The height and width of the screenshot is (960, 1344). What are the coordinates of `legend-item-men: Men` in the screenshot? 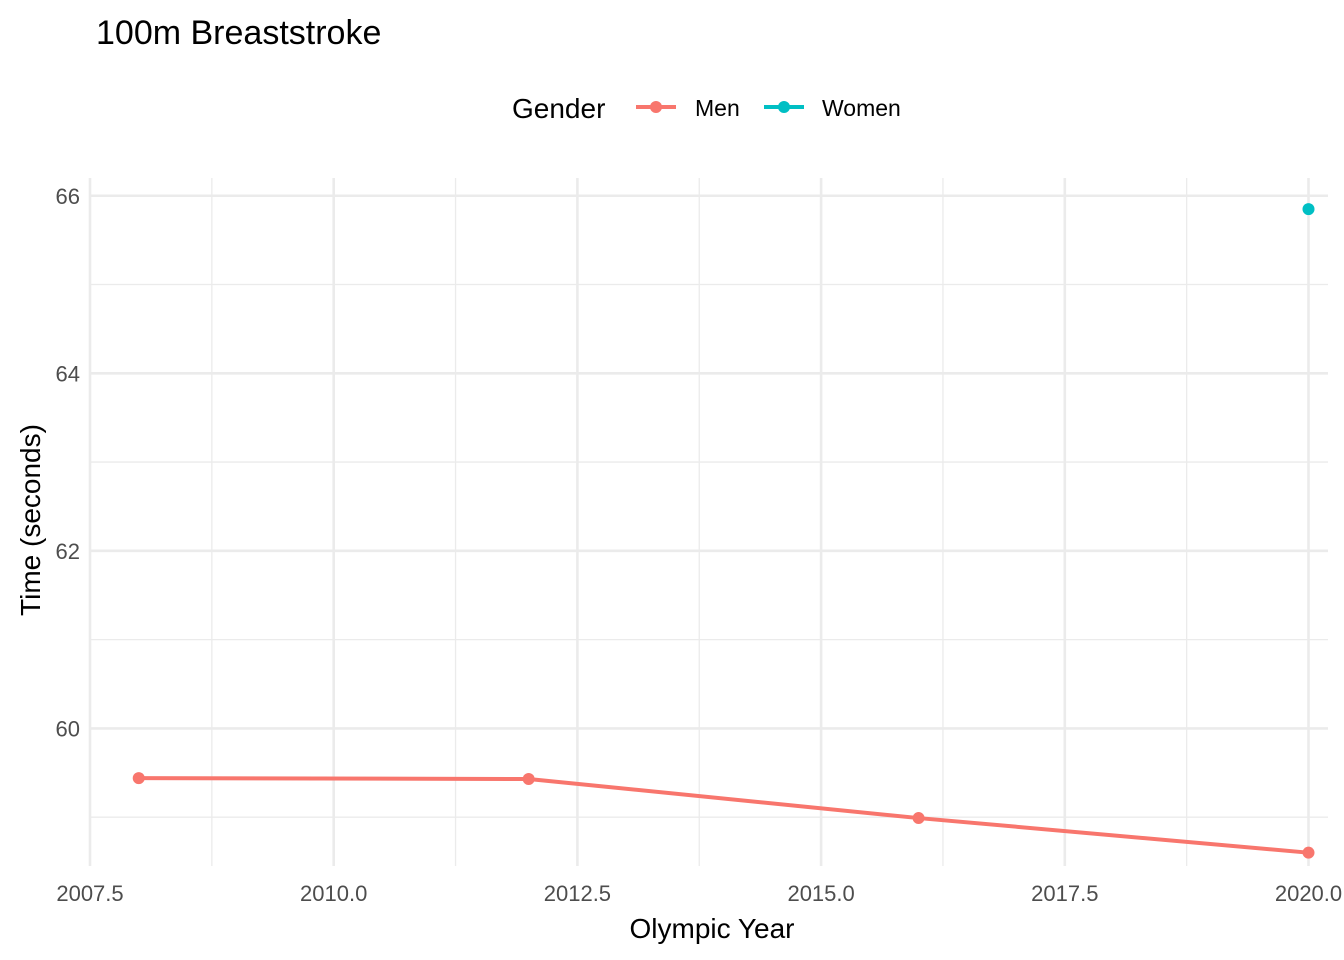 It's located at (688, 108).